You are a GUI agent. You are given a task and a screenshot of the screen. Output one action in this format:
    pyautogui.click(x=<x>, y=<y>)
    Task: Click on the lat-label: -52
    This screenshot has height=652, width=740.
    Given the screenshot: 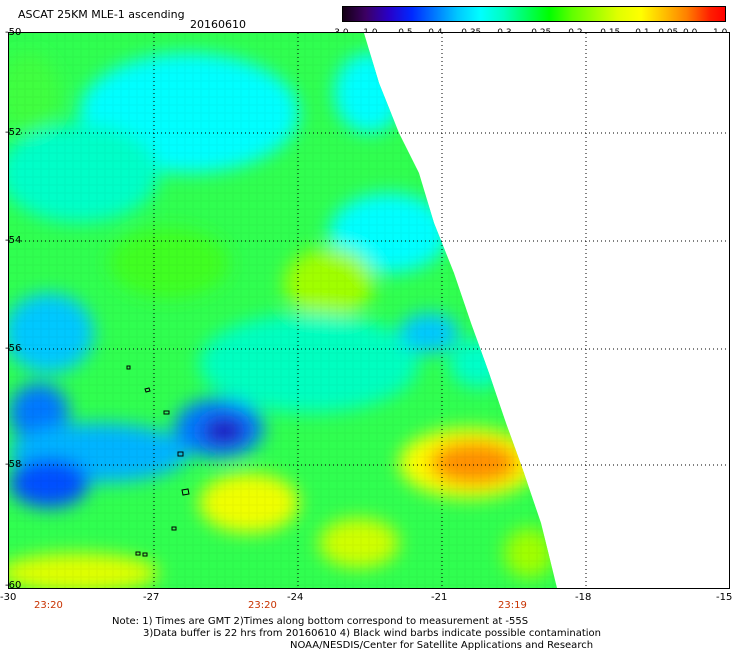 What is the action you would take?
    pyautogui.click(x=13, y=132)
    